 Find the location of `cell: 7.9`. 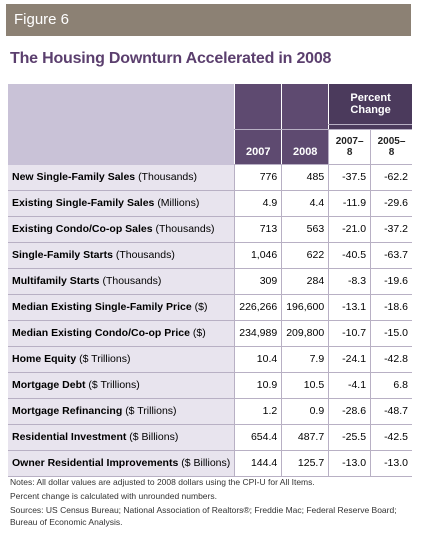

cell: 7.9 is located at coordinates (305, 359).